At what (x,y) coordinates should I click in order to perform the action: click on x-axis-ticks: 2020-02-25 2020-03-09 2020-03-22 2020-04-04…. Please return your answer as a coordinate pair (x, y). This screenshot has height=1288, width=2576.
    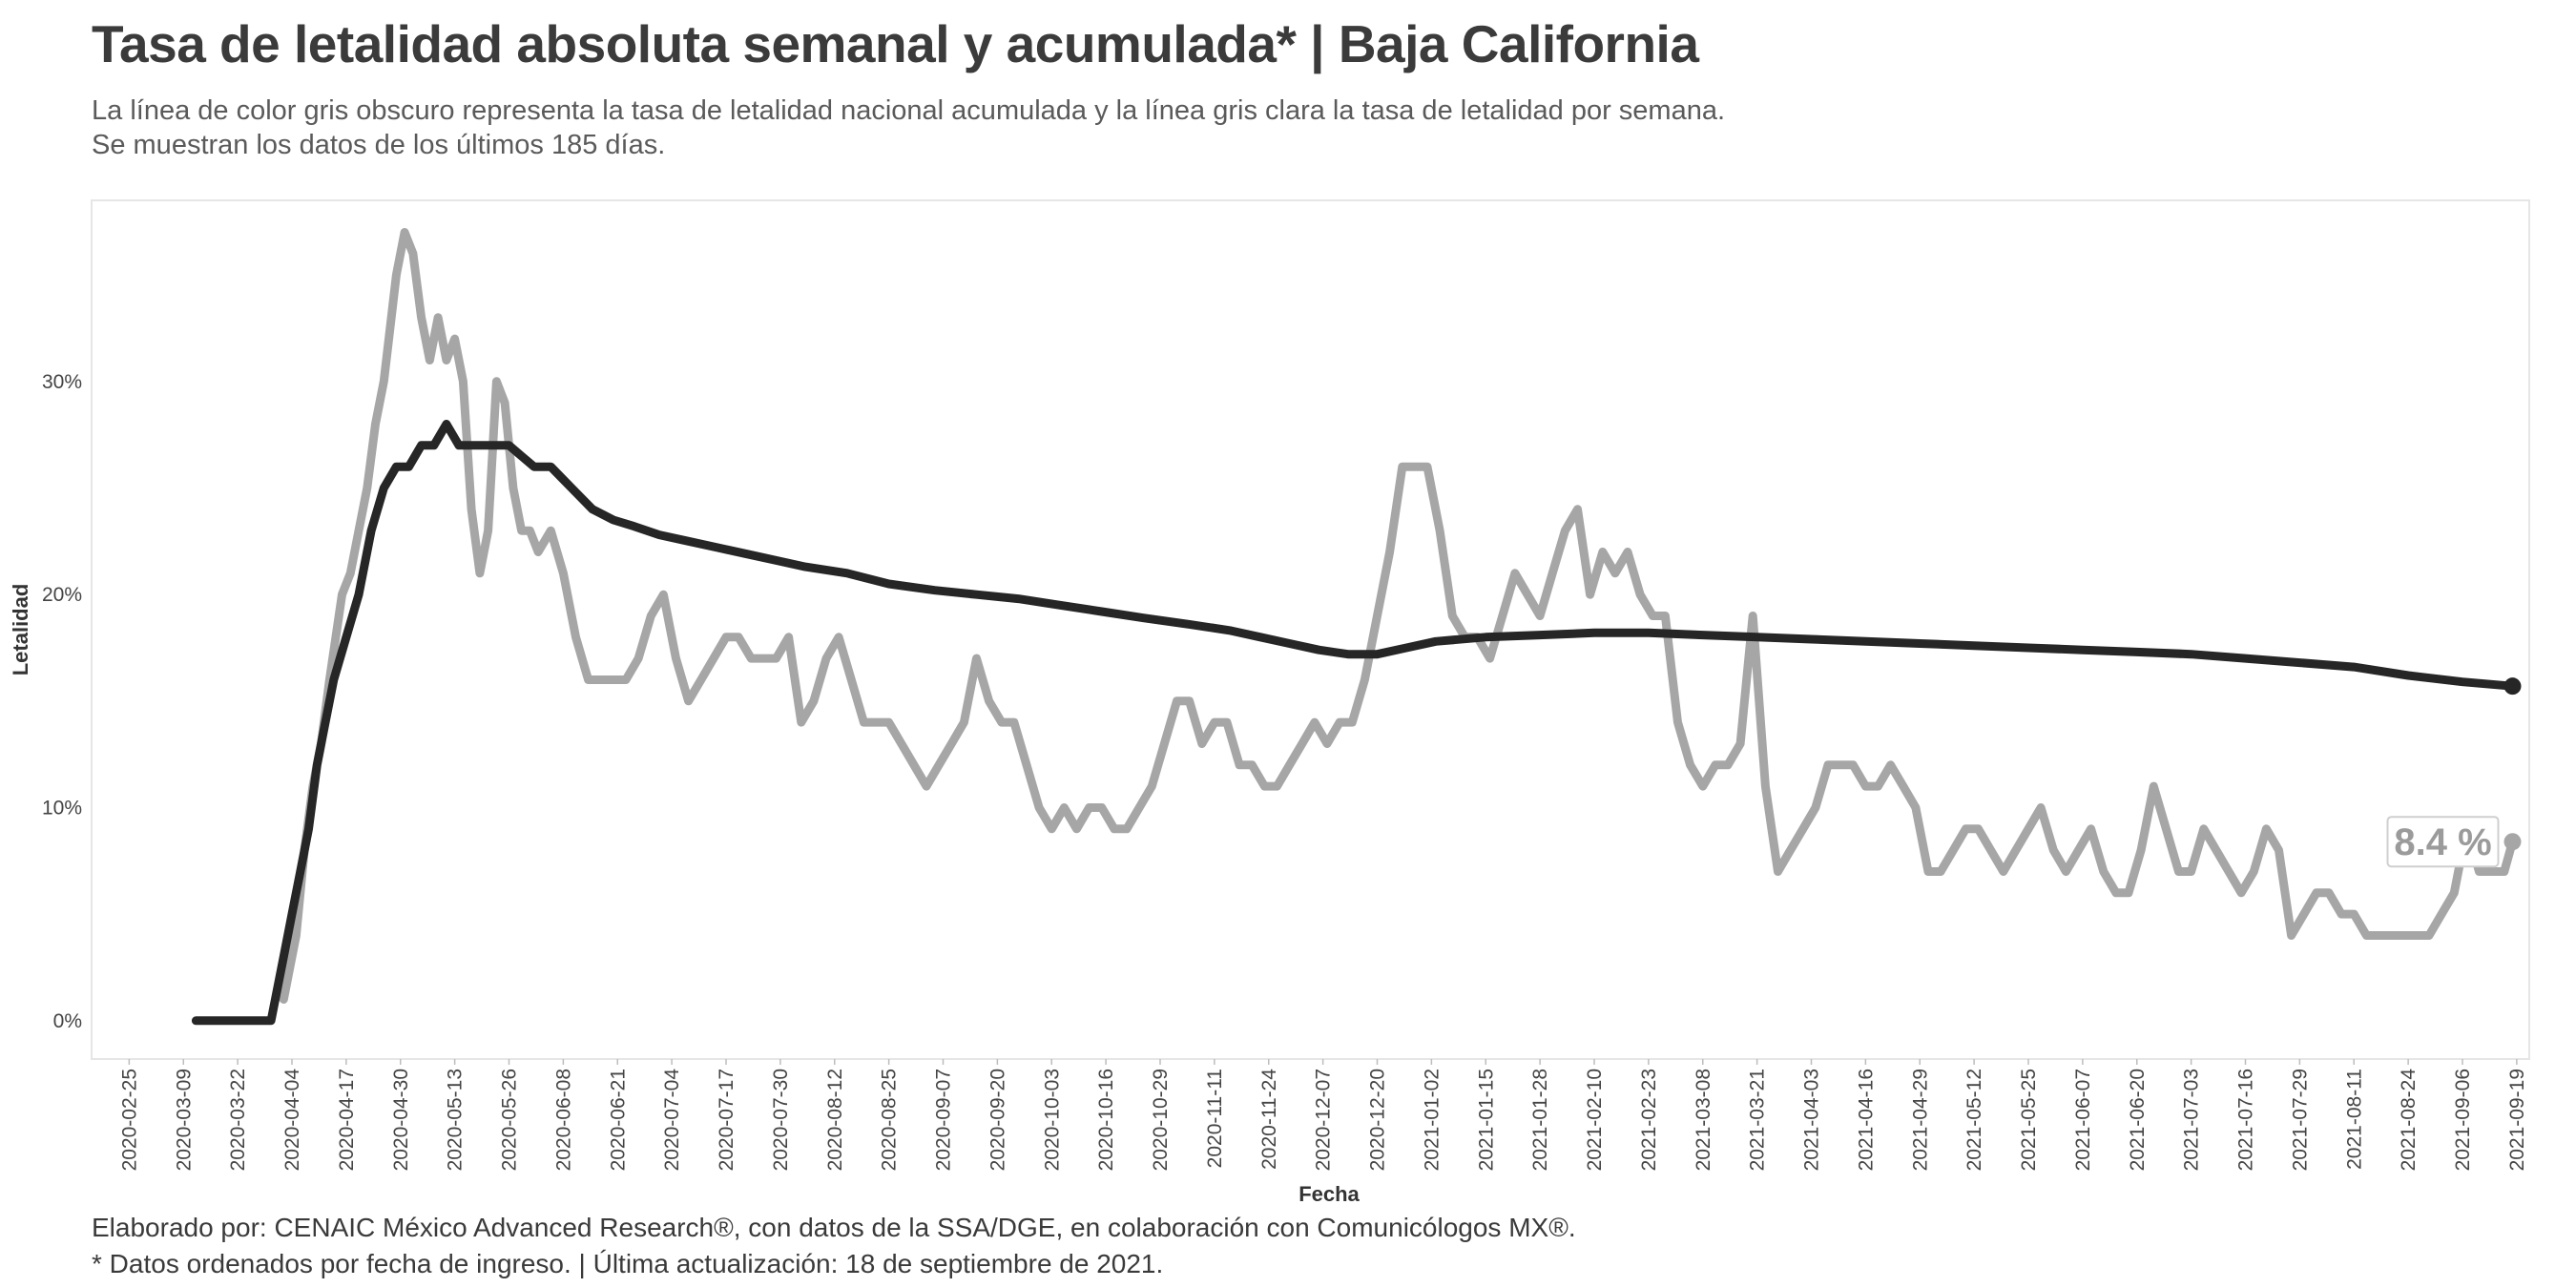
    Looking at the image, I should click on (1323, 1115).